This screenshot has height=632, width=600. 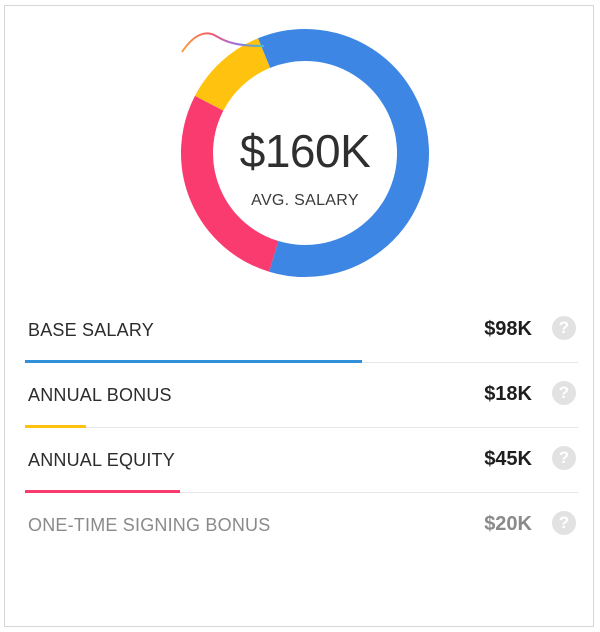 What do you see at coordinates (91, 330) in the screenshot?
I see `row-label: BASE SALARY` at bounding box center [91, 330].